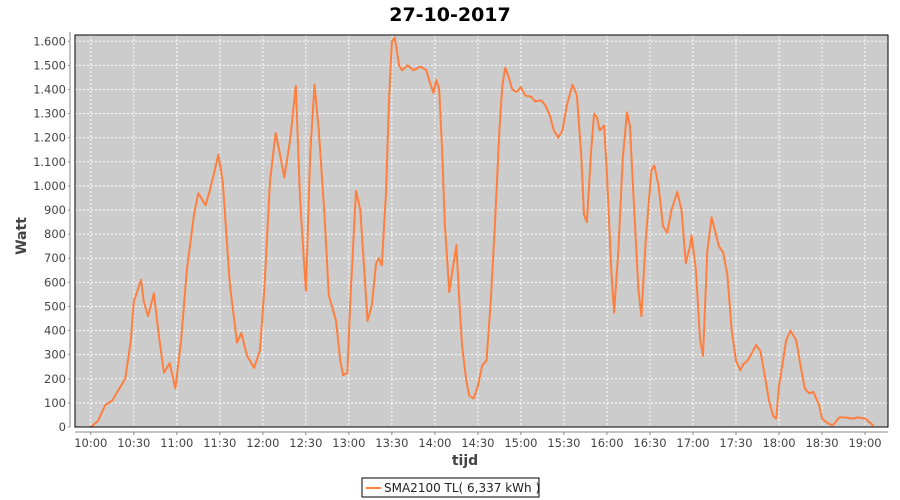 This screenshot has height=500, width=900. What do you see at coordinates (55, 331) in the screenshot?
I see `y-tick-label: 400` at bounding box center [55, 331].